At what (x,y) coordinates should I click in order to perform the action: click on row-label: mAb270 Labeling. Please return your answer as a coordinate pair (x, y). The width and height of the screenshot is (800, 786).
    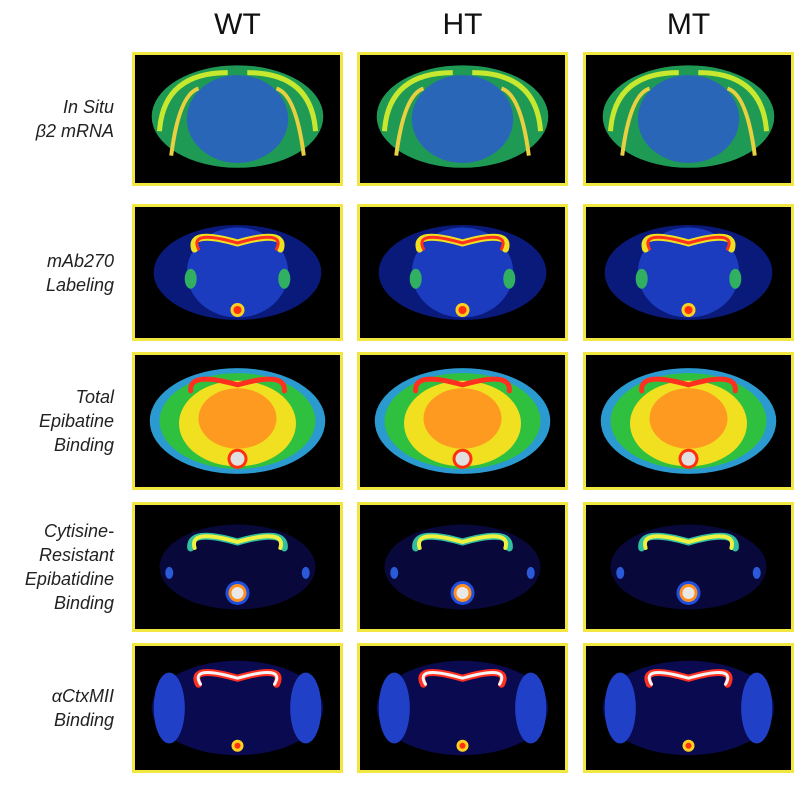
    Looking at the image, I should click on (57, 273).